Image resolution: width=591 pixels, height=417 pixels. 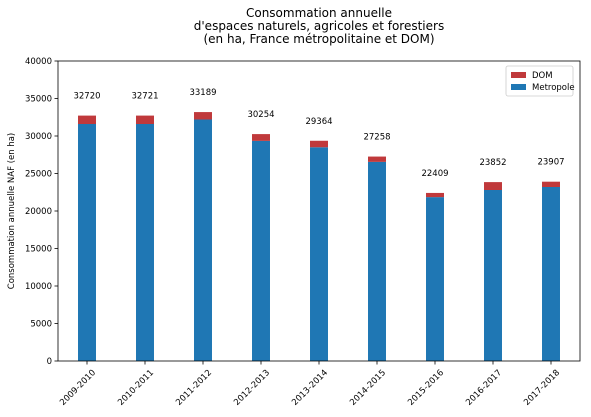 What do you see at coordinates (310, 388) in the screenshot?
I see `x-tick-label: 2013-2014` at bounding box center [310, 388].